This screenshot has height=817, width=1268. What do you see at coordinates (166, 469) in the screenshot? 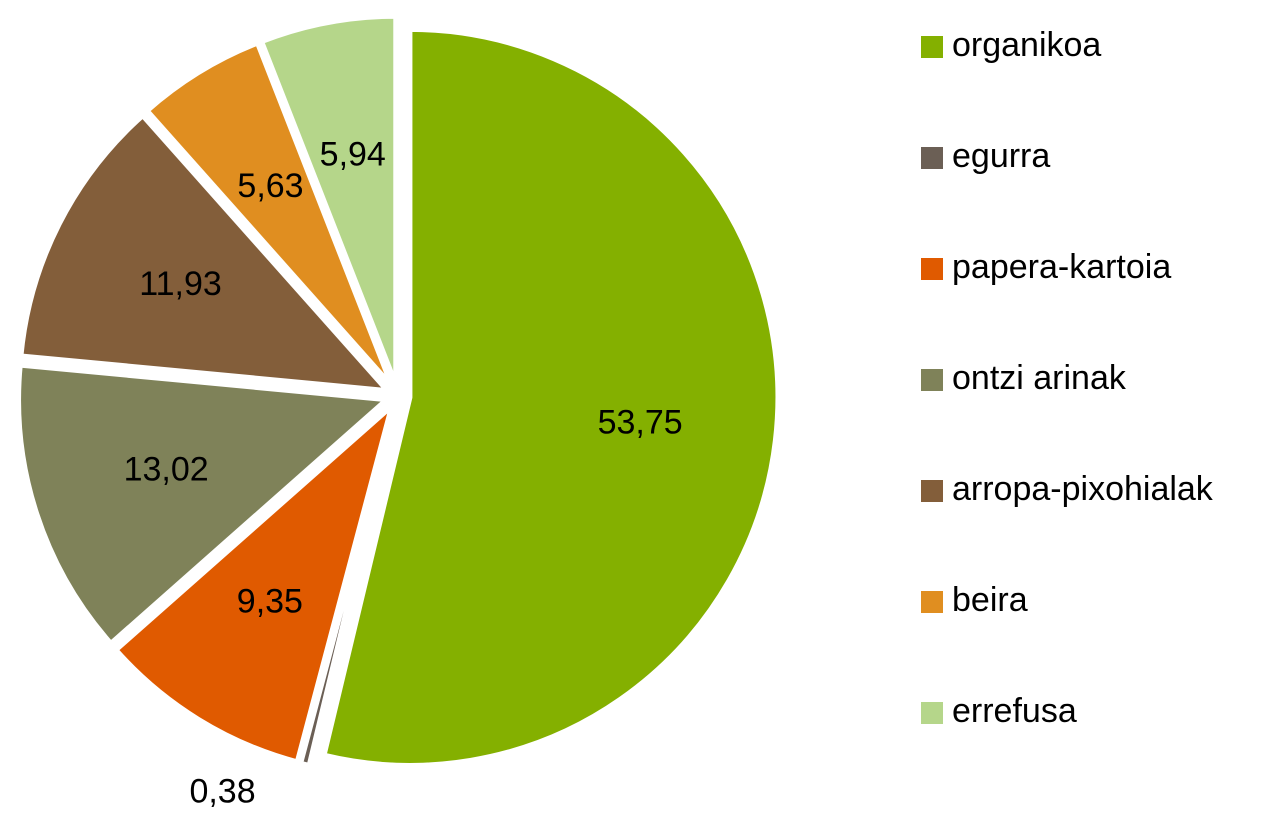
I see `data-label: 13,02` at bounding box center [166, 469].